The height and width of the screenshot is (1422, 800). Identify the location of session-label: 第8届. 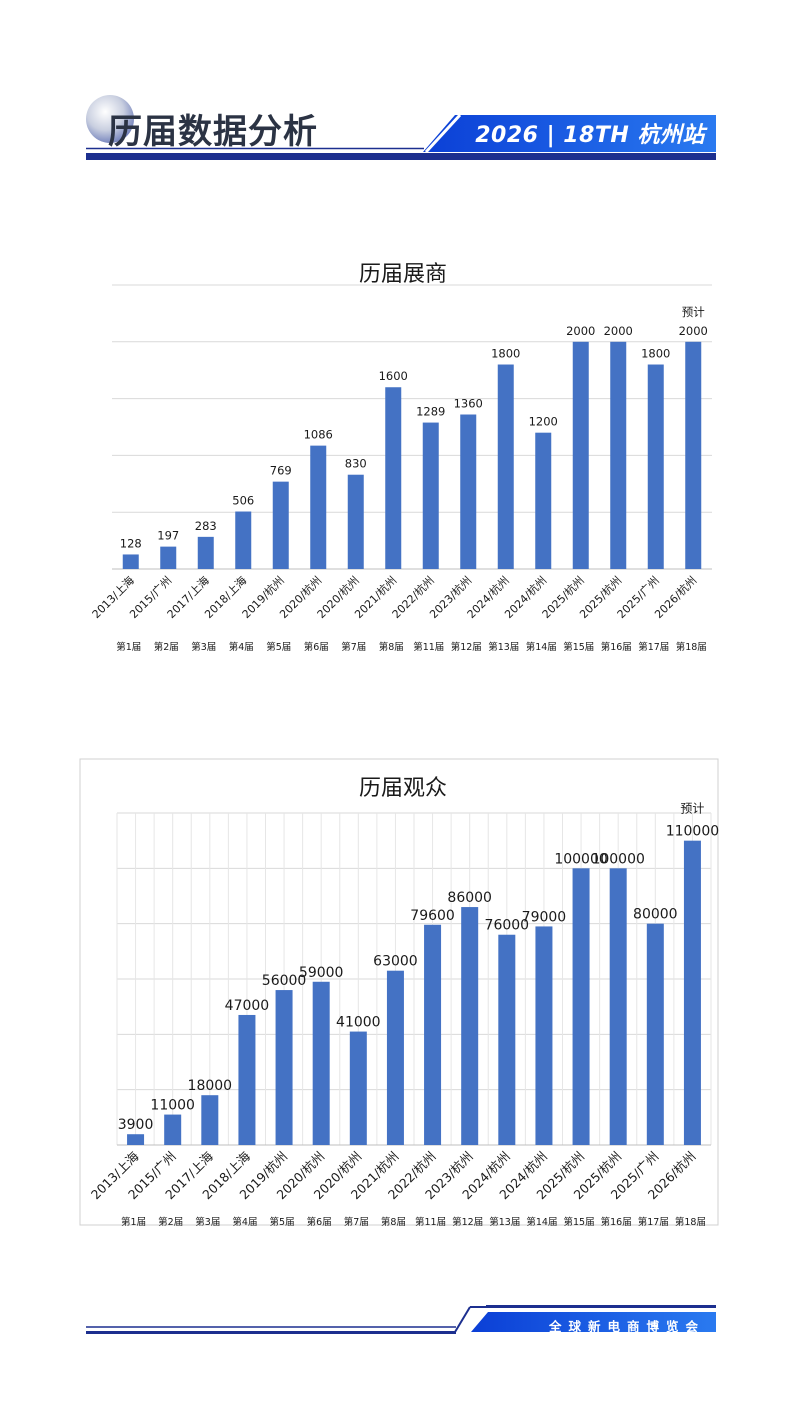
(393, 1222).